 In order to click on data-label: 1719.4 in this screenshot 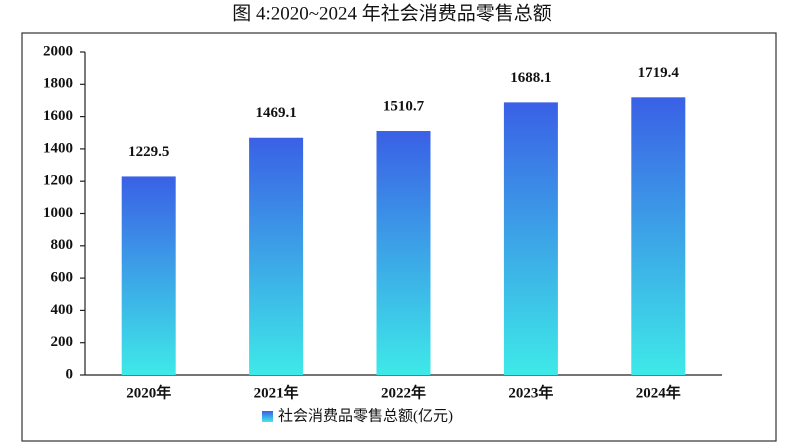, I will do `click(659, 73)`.